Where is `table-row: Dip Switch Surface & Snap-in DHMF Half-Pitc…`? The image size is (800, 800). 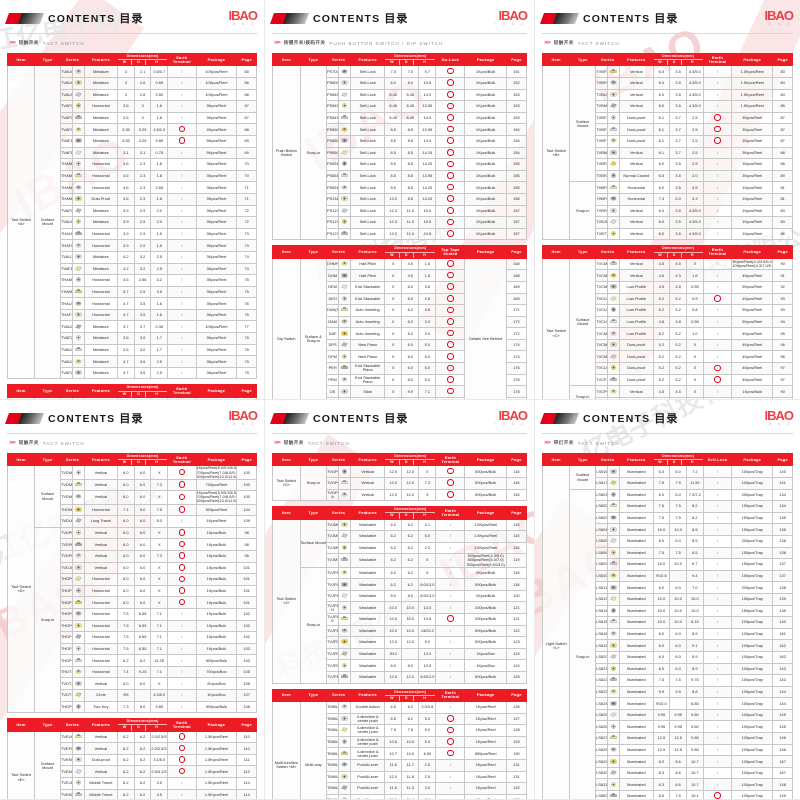 table-row: Dip Switch Surface & Snap-in DHMF Half-Pitc… is located at coordinates (400, 328).